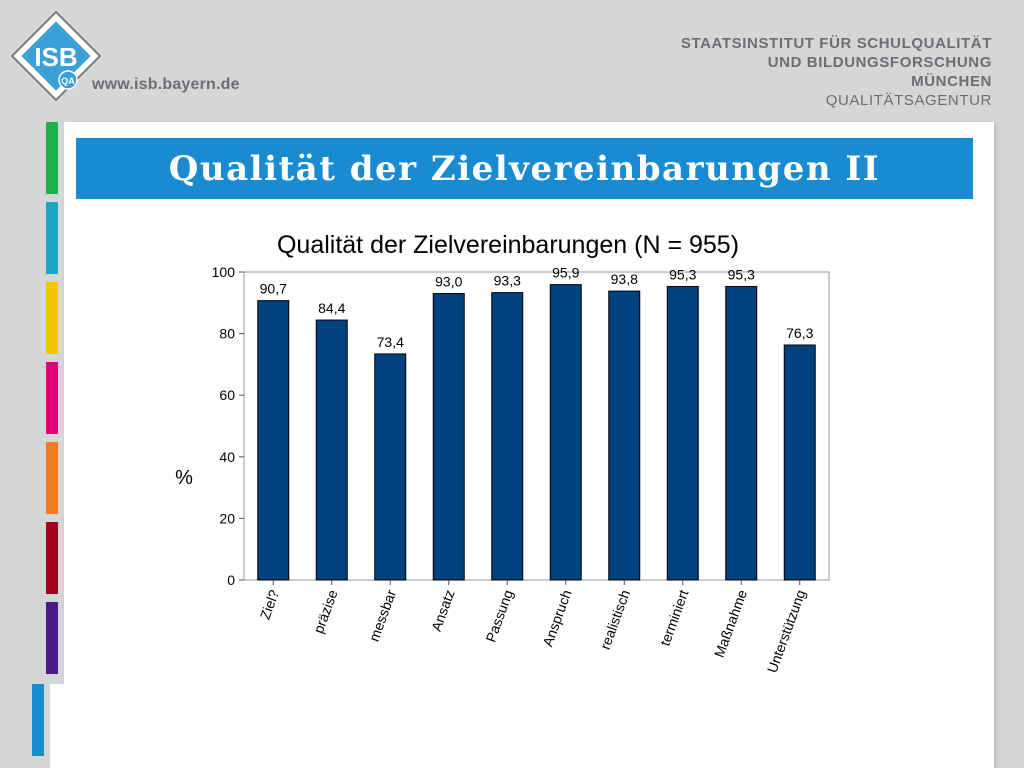 The width and height of the screenshot is (1024, 768). I want to click on isb-logo-mark: ISB QA, so click(56, 56).